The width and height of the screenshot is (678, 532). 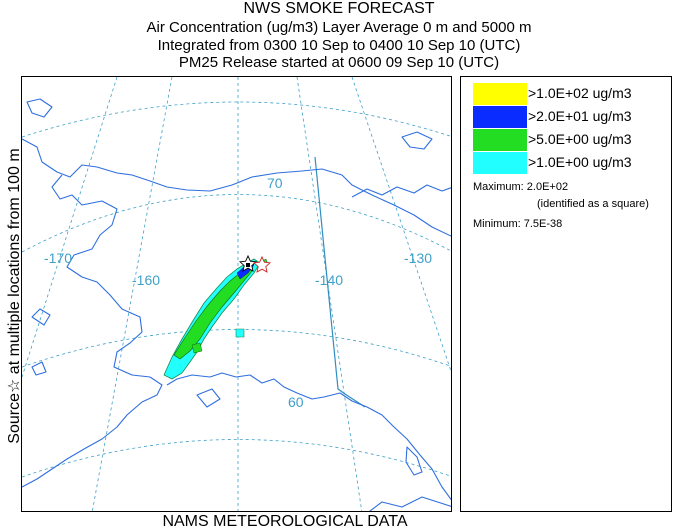 What do you see at coordinates (39, 368) in the screenshot?
I see `nunivak-island` at bounding box center [39, 368].